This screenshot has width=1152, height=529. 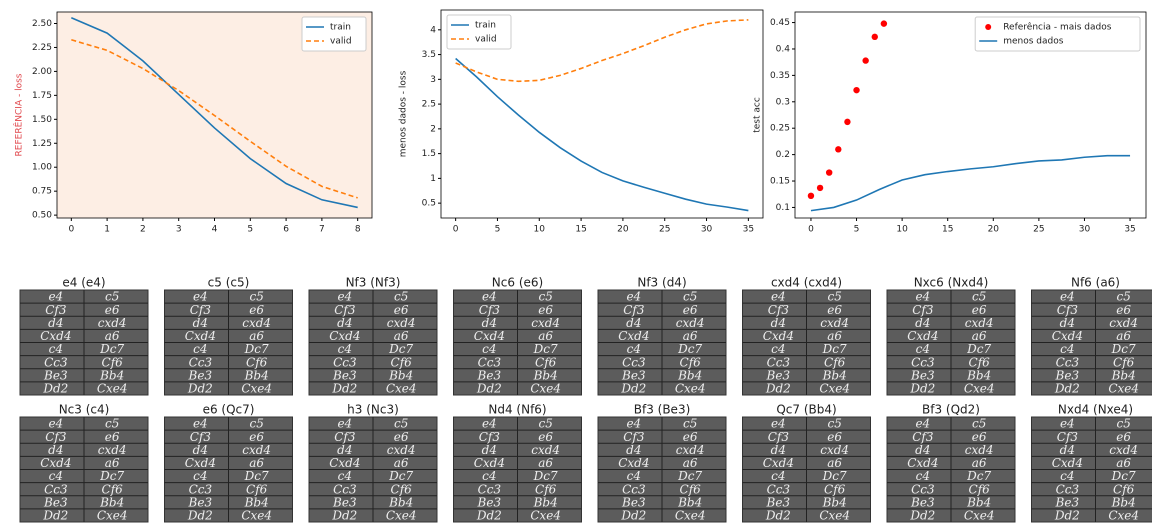 I want to click on y-tick-label: 3, so click(x=433, y=80).